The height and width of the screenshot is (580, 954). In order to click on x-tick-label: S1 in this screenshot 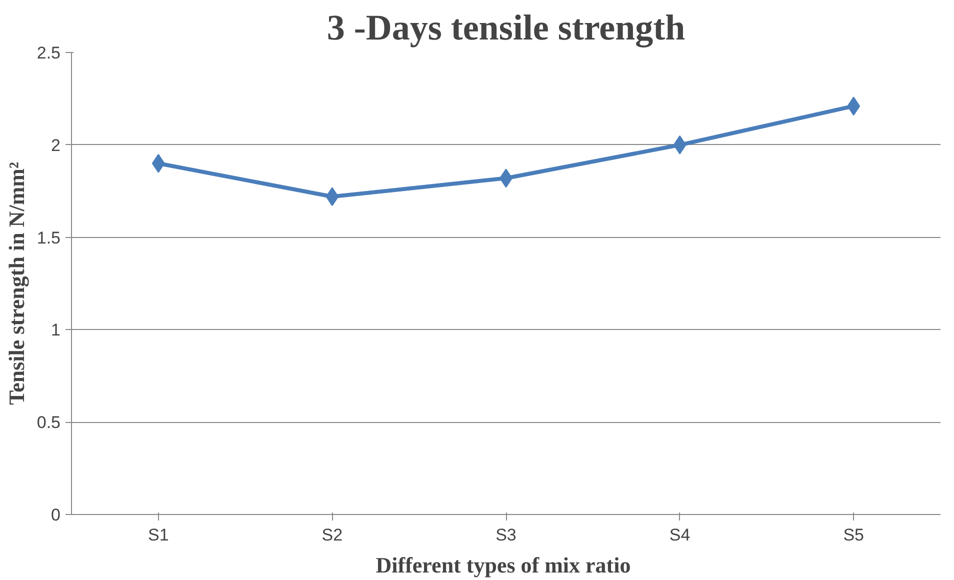, I will do `click(158, 535)`.